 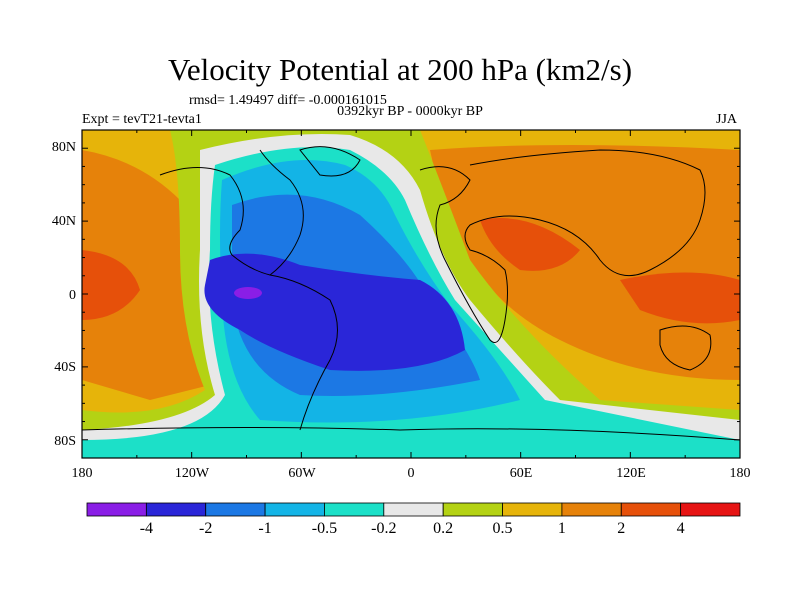 What do you see at coordinates (621, 528) in the screenshot?
I see `colorbar-label: 2` at bounding box center [621, 528].